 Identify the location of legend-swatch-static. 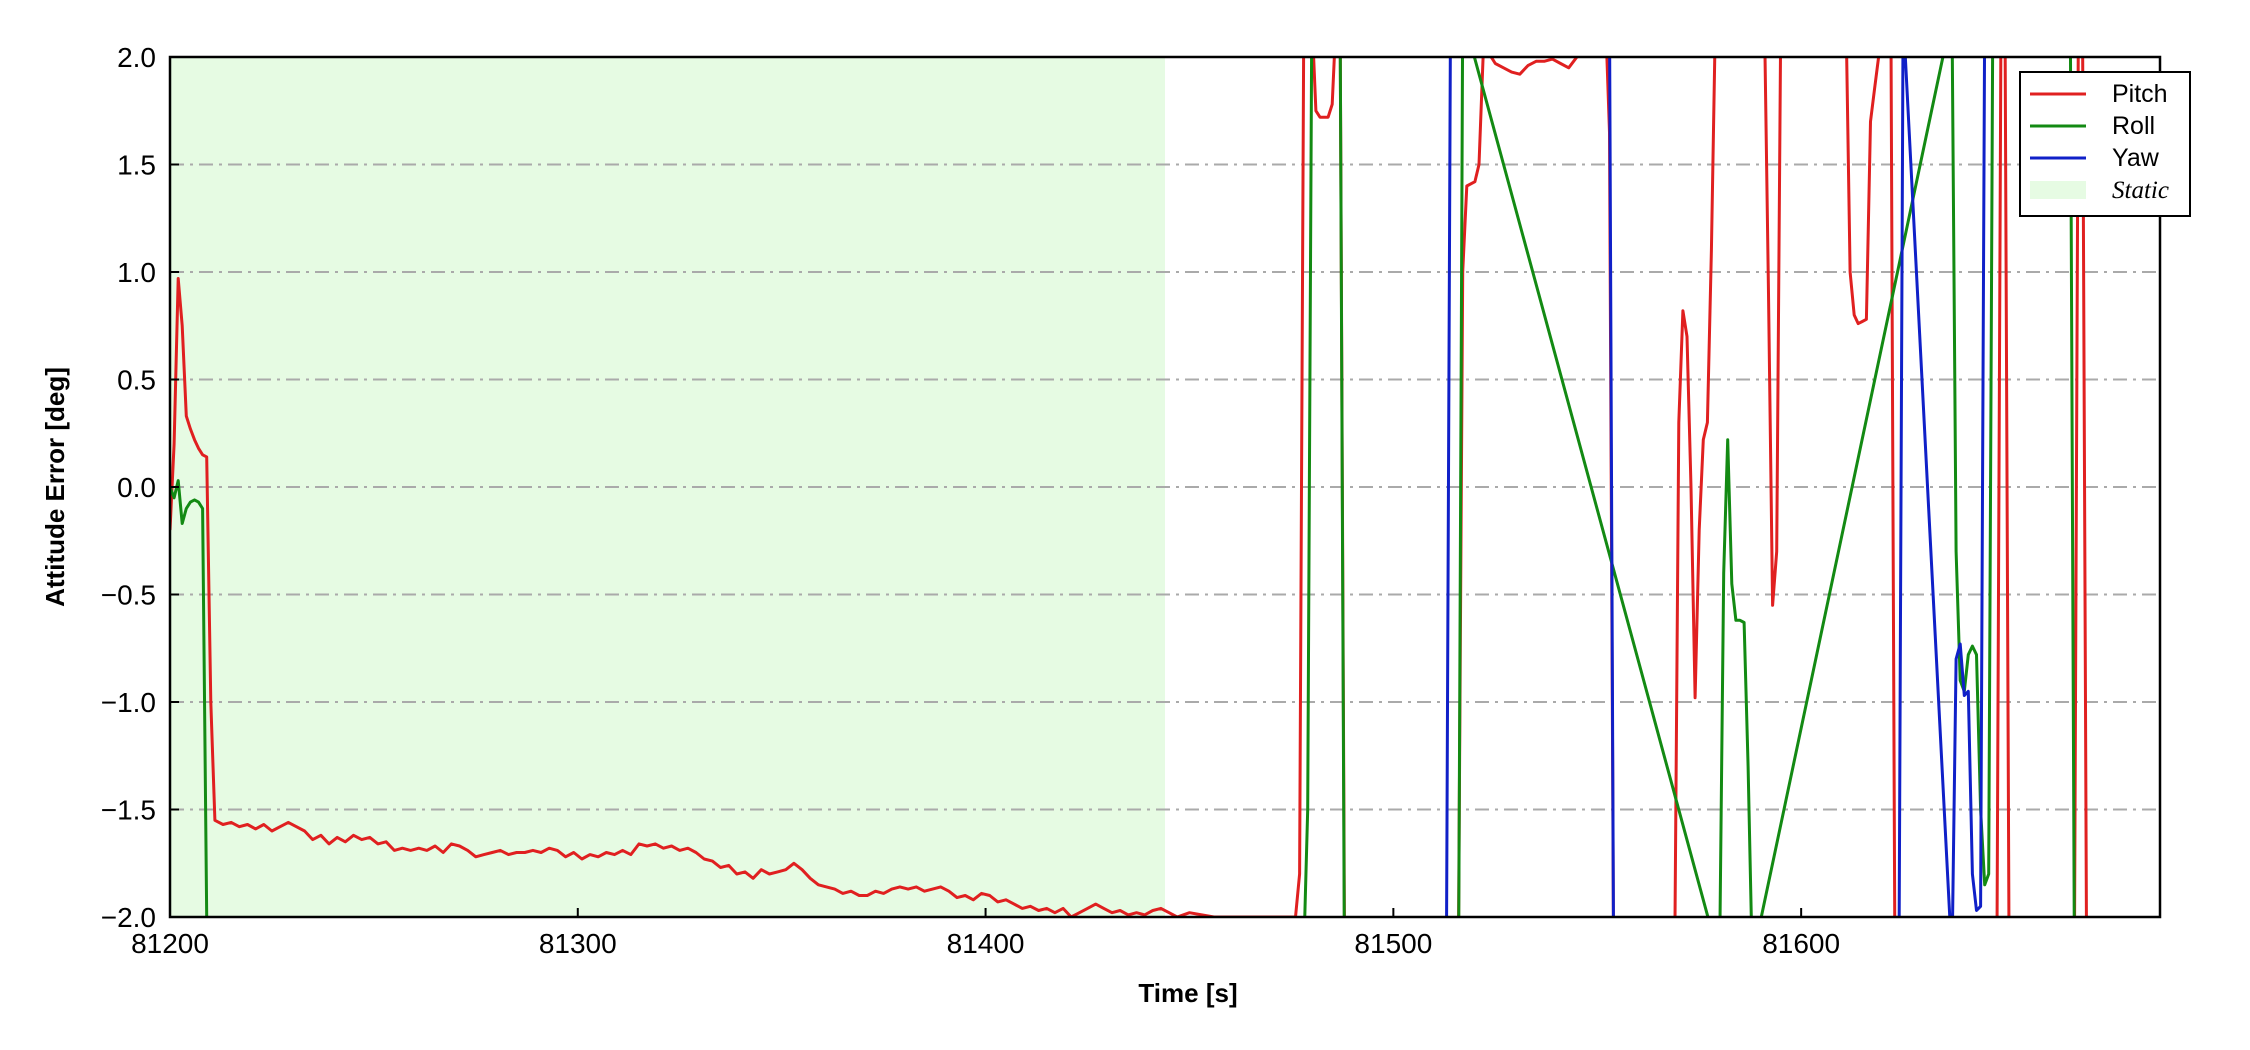
(2058, 190).